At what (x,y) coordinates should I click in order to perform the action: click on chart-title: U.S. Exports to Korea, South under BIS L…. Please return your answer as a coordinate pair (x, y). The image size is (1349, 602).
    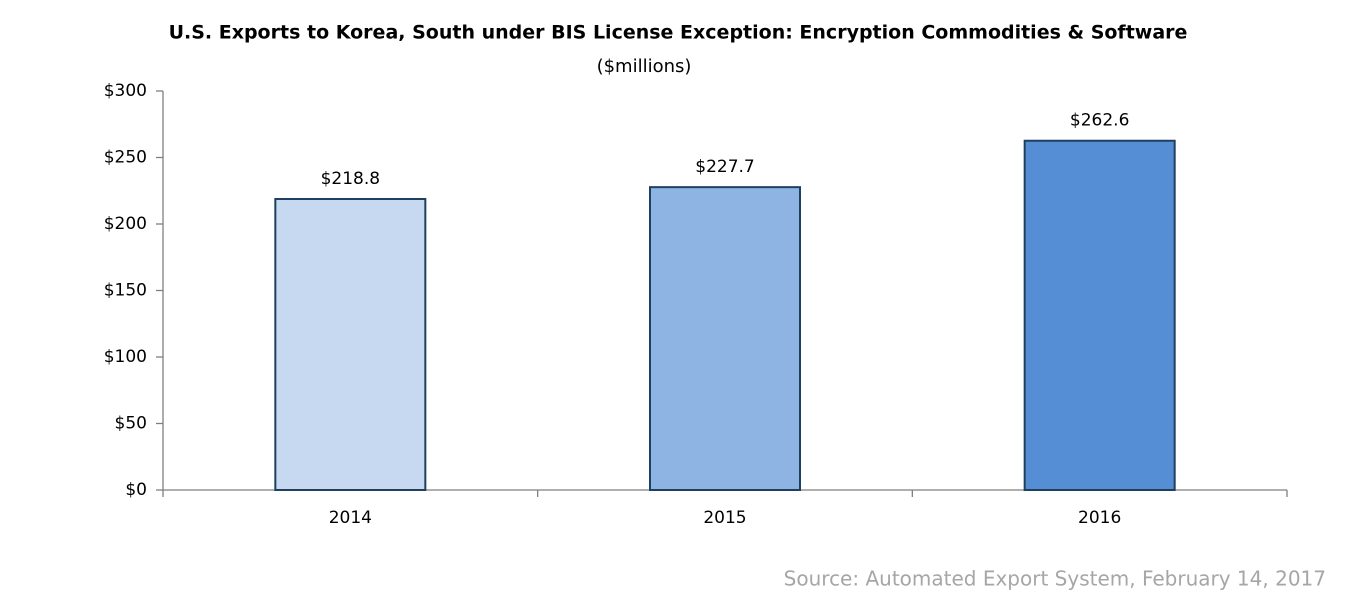
    Looking at the image, I should click on (678, 33).